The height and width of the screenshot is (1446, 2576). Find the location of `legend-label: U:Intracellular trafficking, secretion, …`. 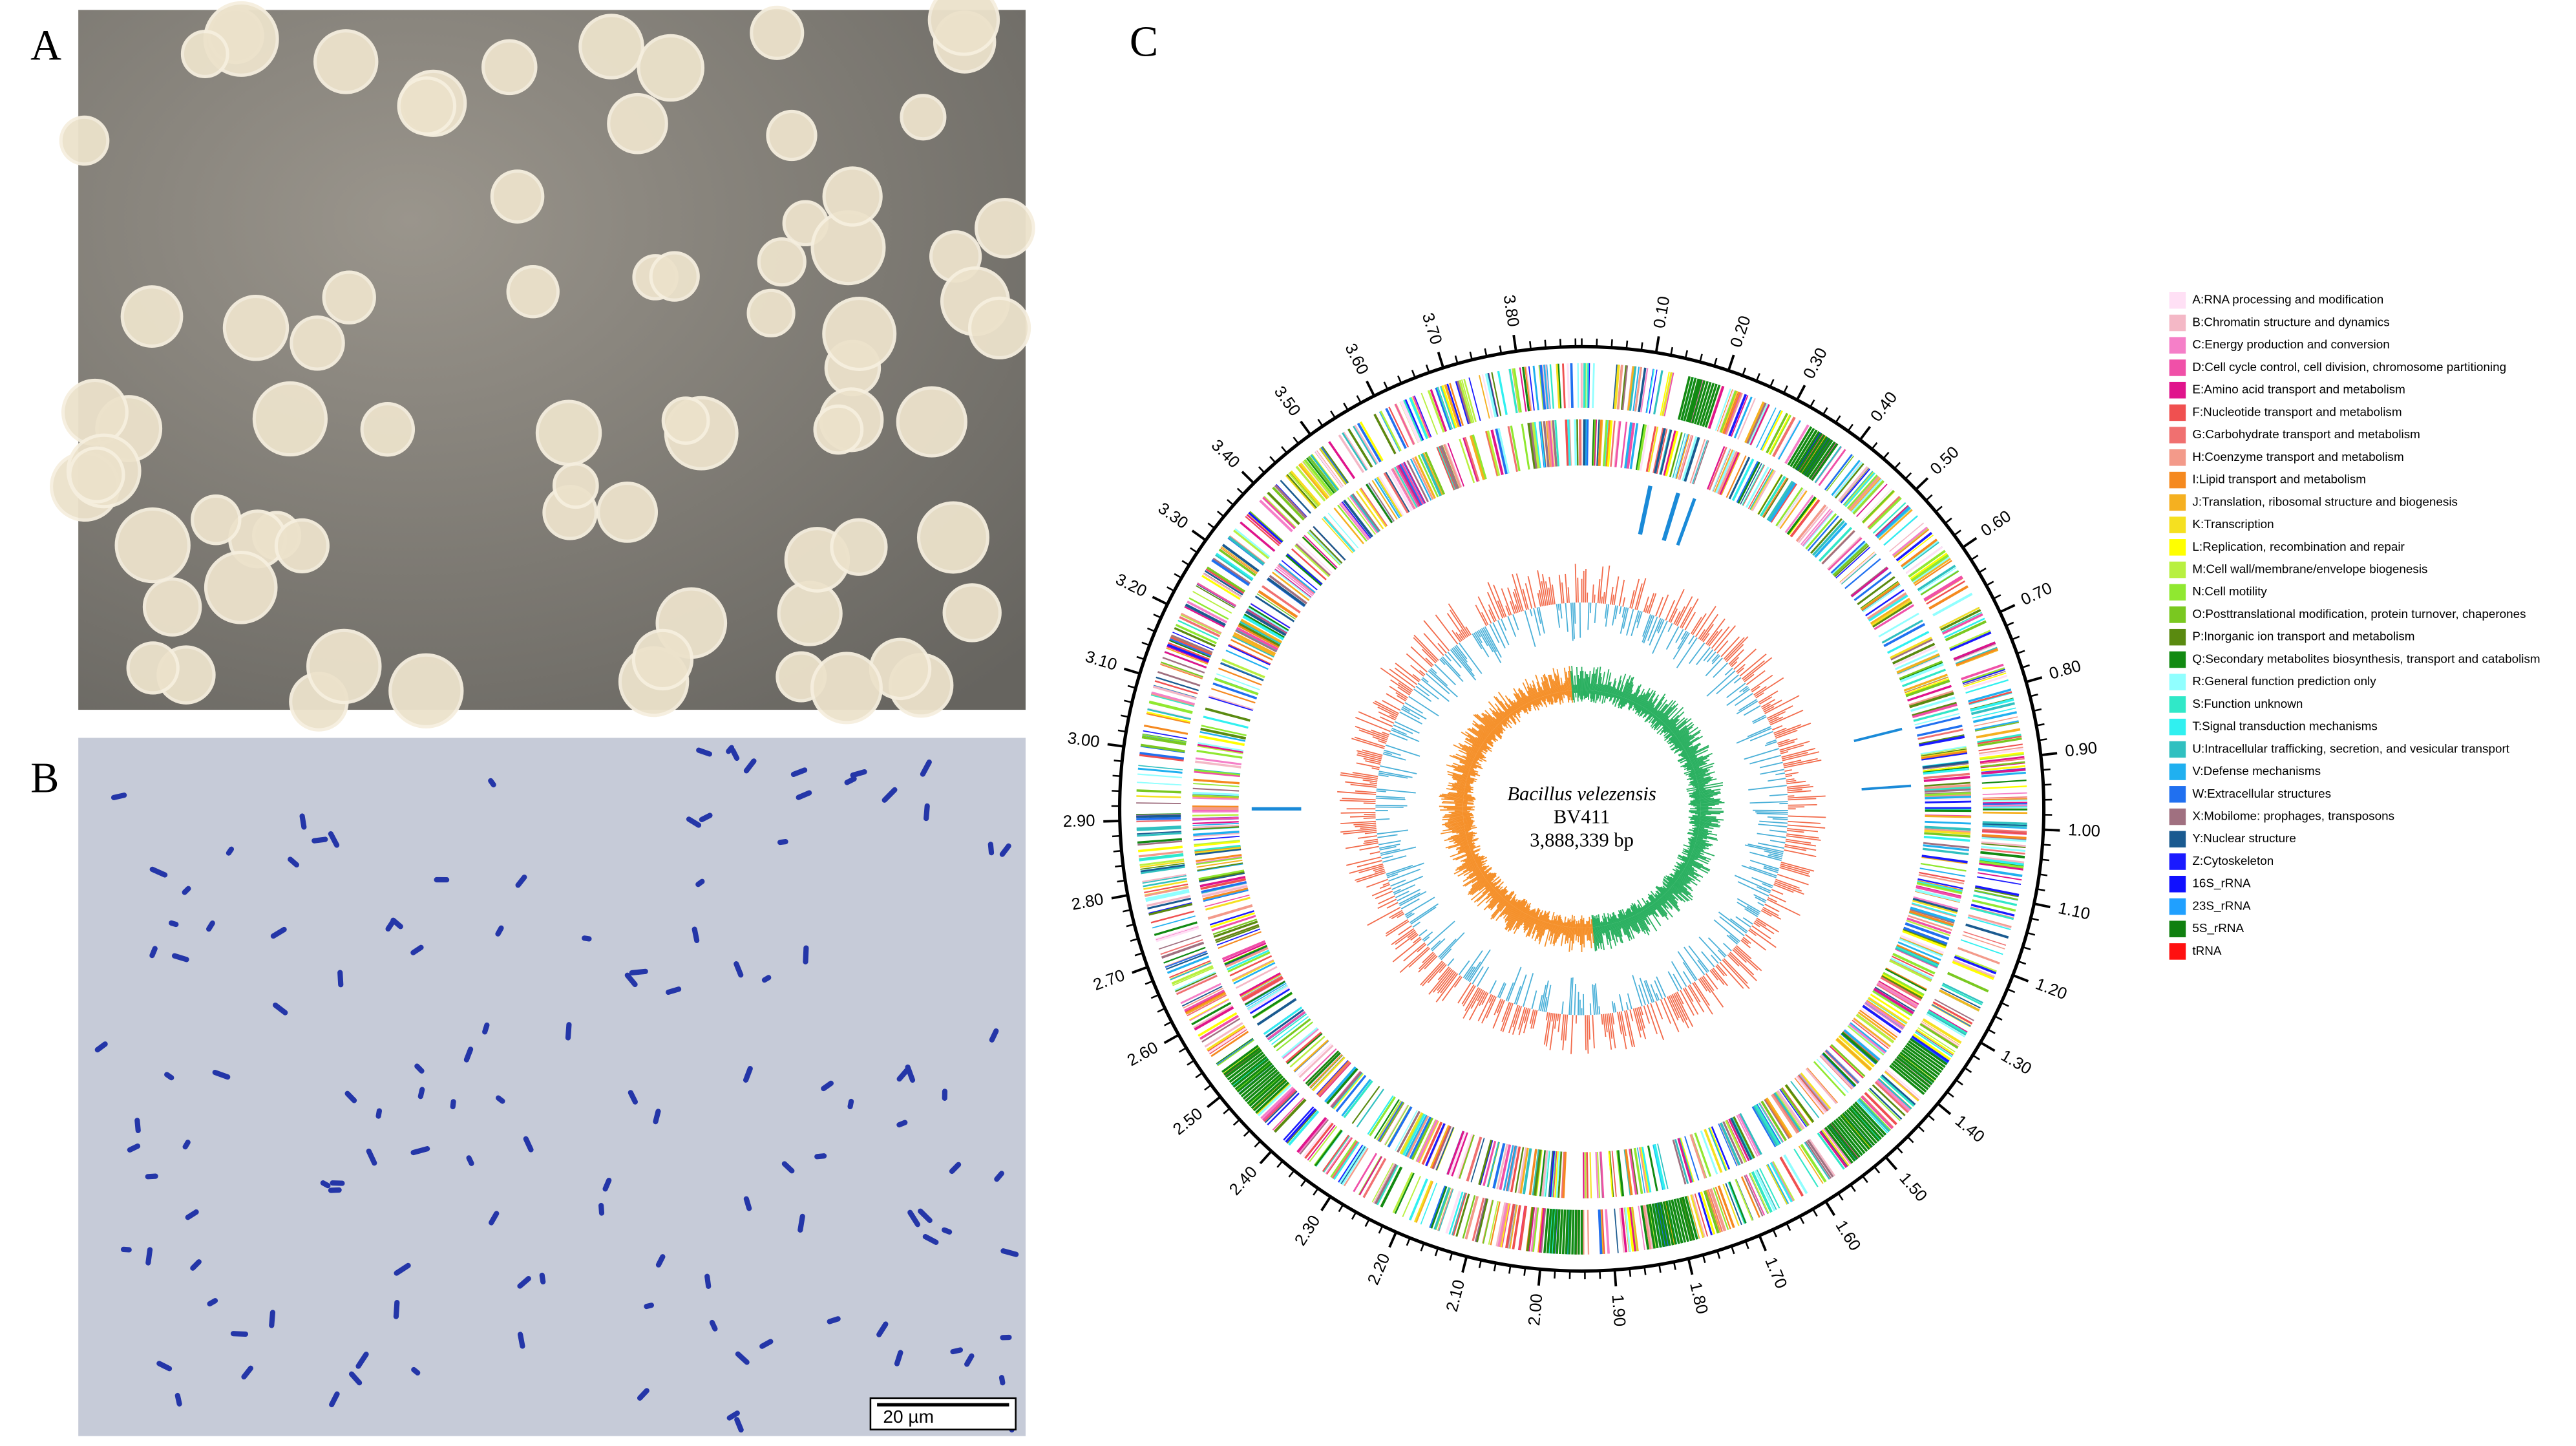

legend-label: U:Intracellular trafficking, secretion, … is located at coordinates (2350, 749).